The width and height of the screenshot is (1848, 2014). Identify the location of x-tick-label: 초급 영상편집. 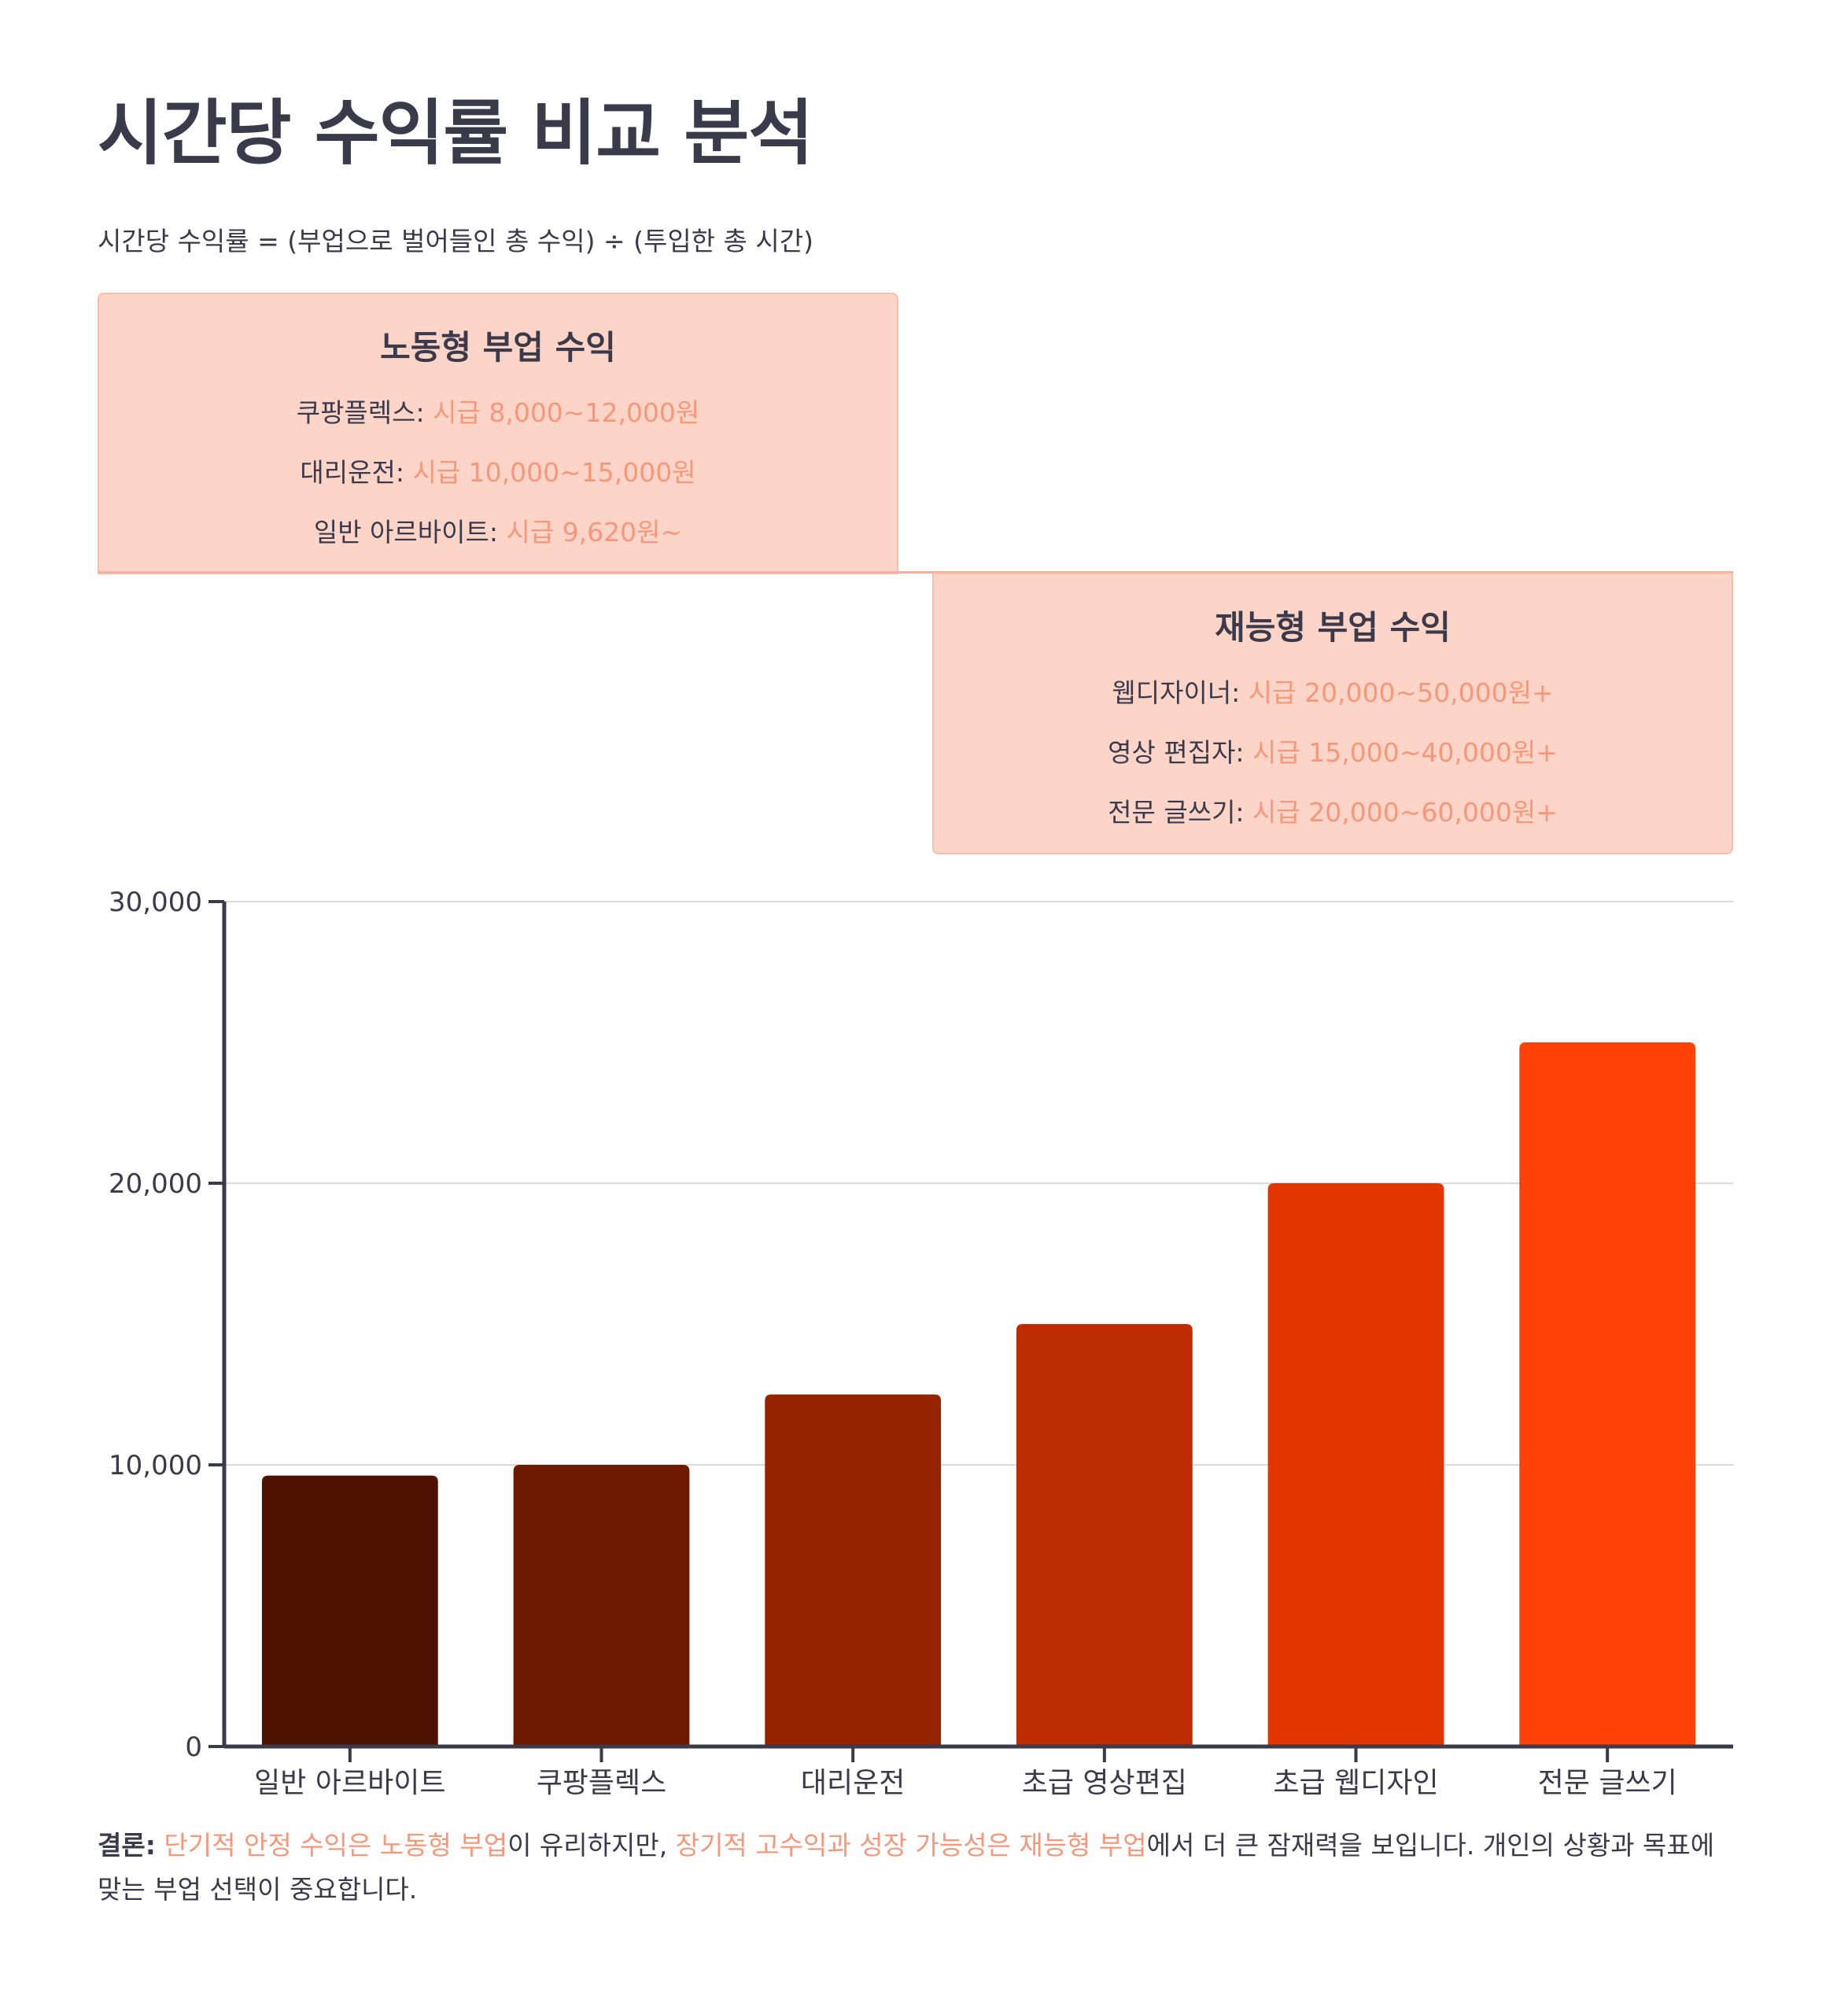
(1104, 1783).